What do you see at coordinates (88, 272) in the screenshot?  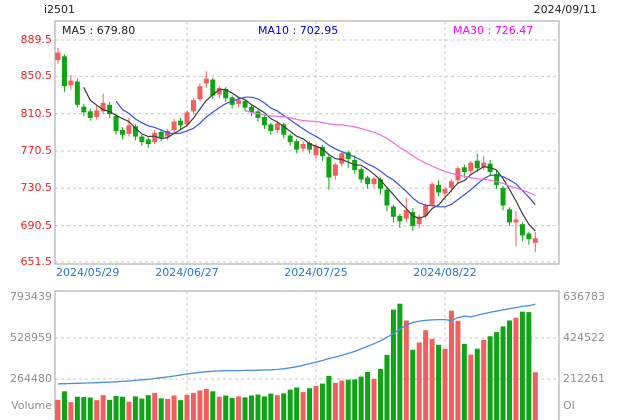 I see `date-tick-label: 2024/05/29` at bounding box center [88, 272].